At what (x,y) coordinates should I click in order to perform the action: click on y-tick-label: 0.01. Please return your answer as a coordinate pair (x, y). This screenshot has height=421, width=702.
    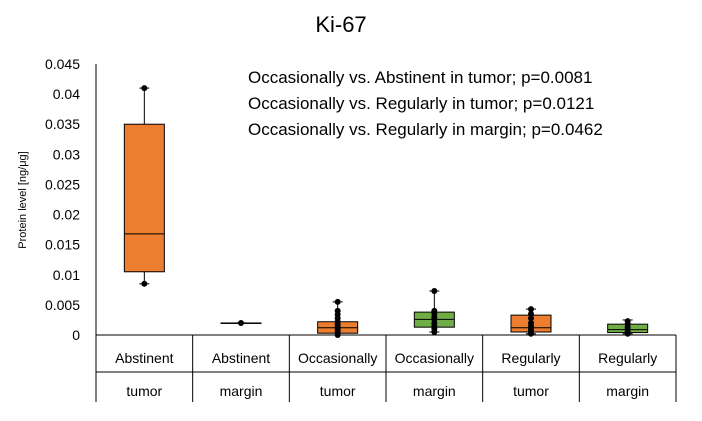
    Looking at the image, I should click on (66, 275).